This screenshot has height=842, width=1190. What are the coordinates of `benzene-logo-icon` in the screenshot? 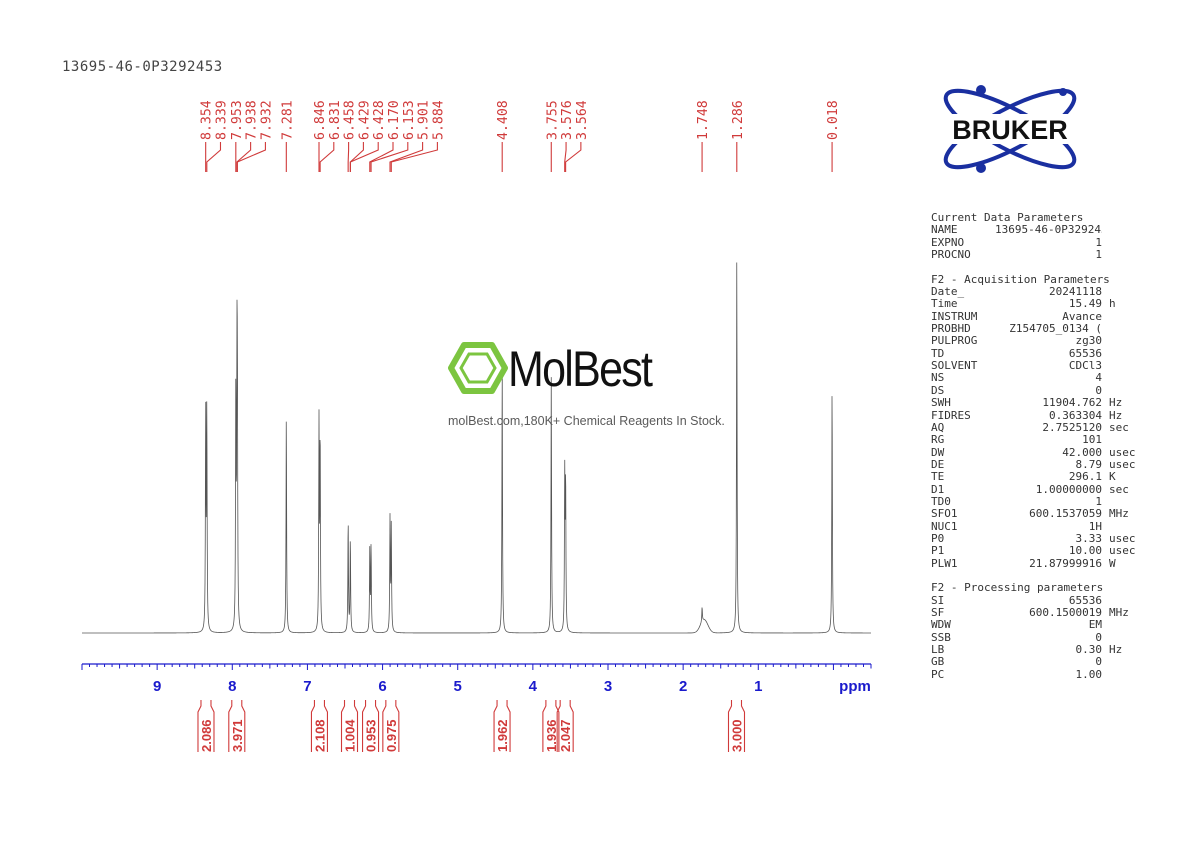 It's located at (478, 368).